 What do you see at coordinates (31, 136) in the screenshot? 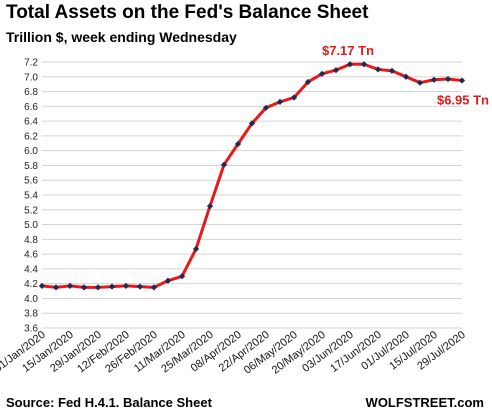
I see `y-tick-label: 6.2` at bounding box center [31, 136].